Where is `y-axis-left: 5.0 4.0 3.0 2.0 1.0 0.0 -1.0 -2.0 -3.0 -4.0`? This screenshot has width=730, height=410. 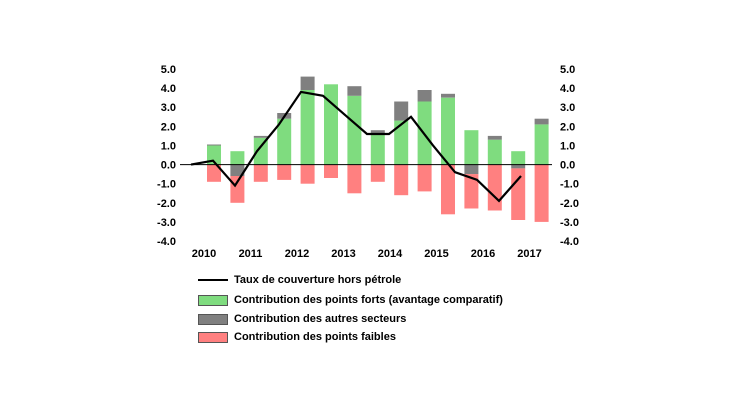 y-axis-left: 5.0 4.0 3.0 2.0 1.0 0.0 -1.0 -2.0 -3.0 -4.0 is located at coordinates (166, 156).